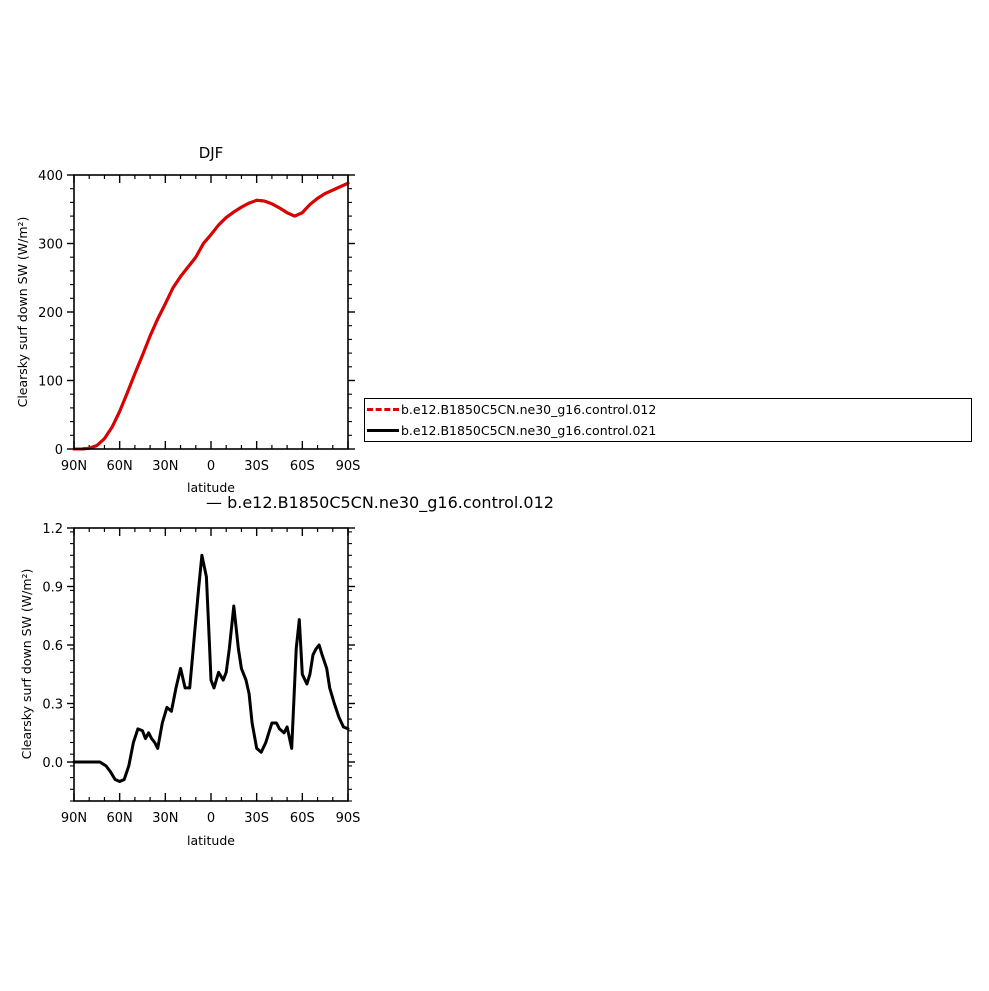 This screenshot has width=989, height=991. I want to click on difference-plot-series-line, so click(211, 668).